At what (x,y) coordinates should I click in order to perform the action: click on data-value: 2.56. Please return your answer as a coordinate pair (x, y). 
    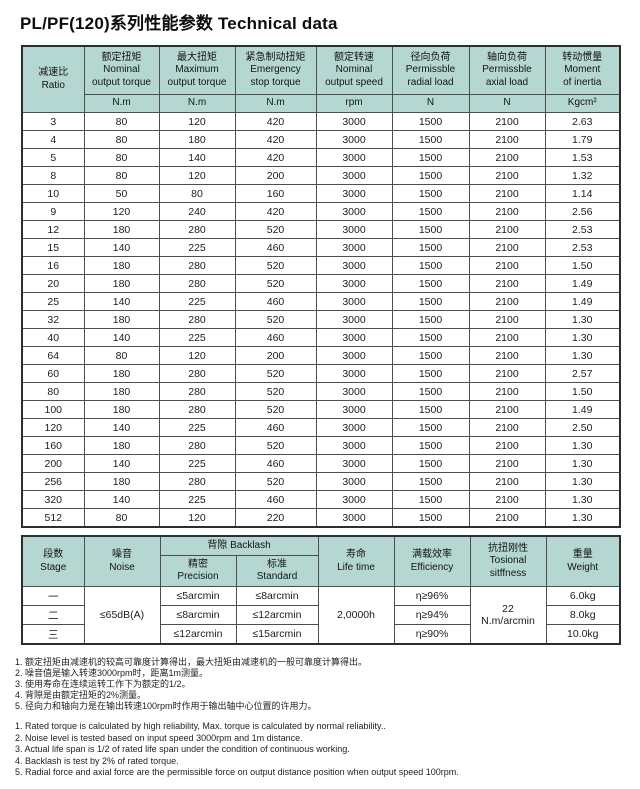
    Looking at the image, I should click on (582, 211).